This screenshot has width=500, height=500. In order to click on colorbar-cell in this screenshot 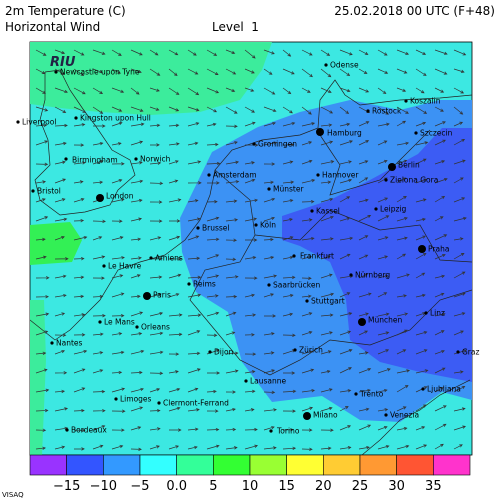, I will do `click(305, 465)`.